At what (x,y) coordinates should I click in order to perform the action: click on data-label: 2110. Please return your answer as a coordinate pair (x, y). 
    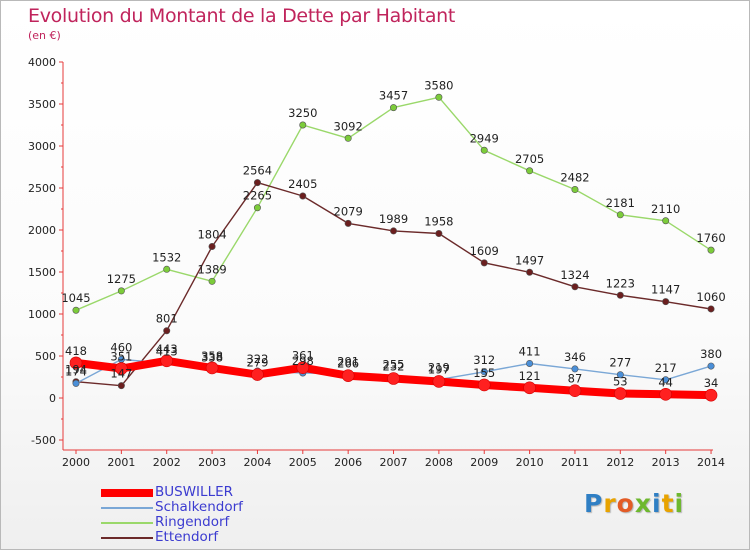
    Looking at the image, I should click on (665, 209).